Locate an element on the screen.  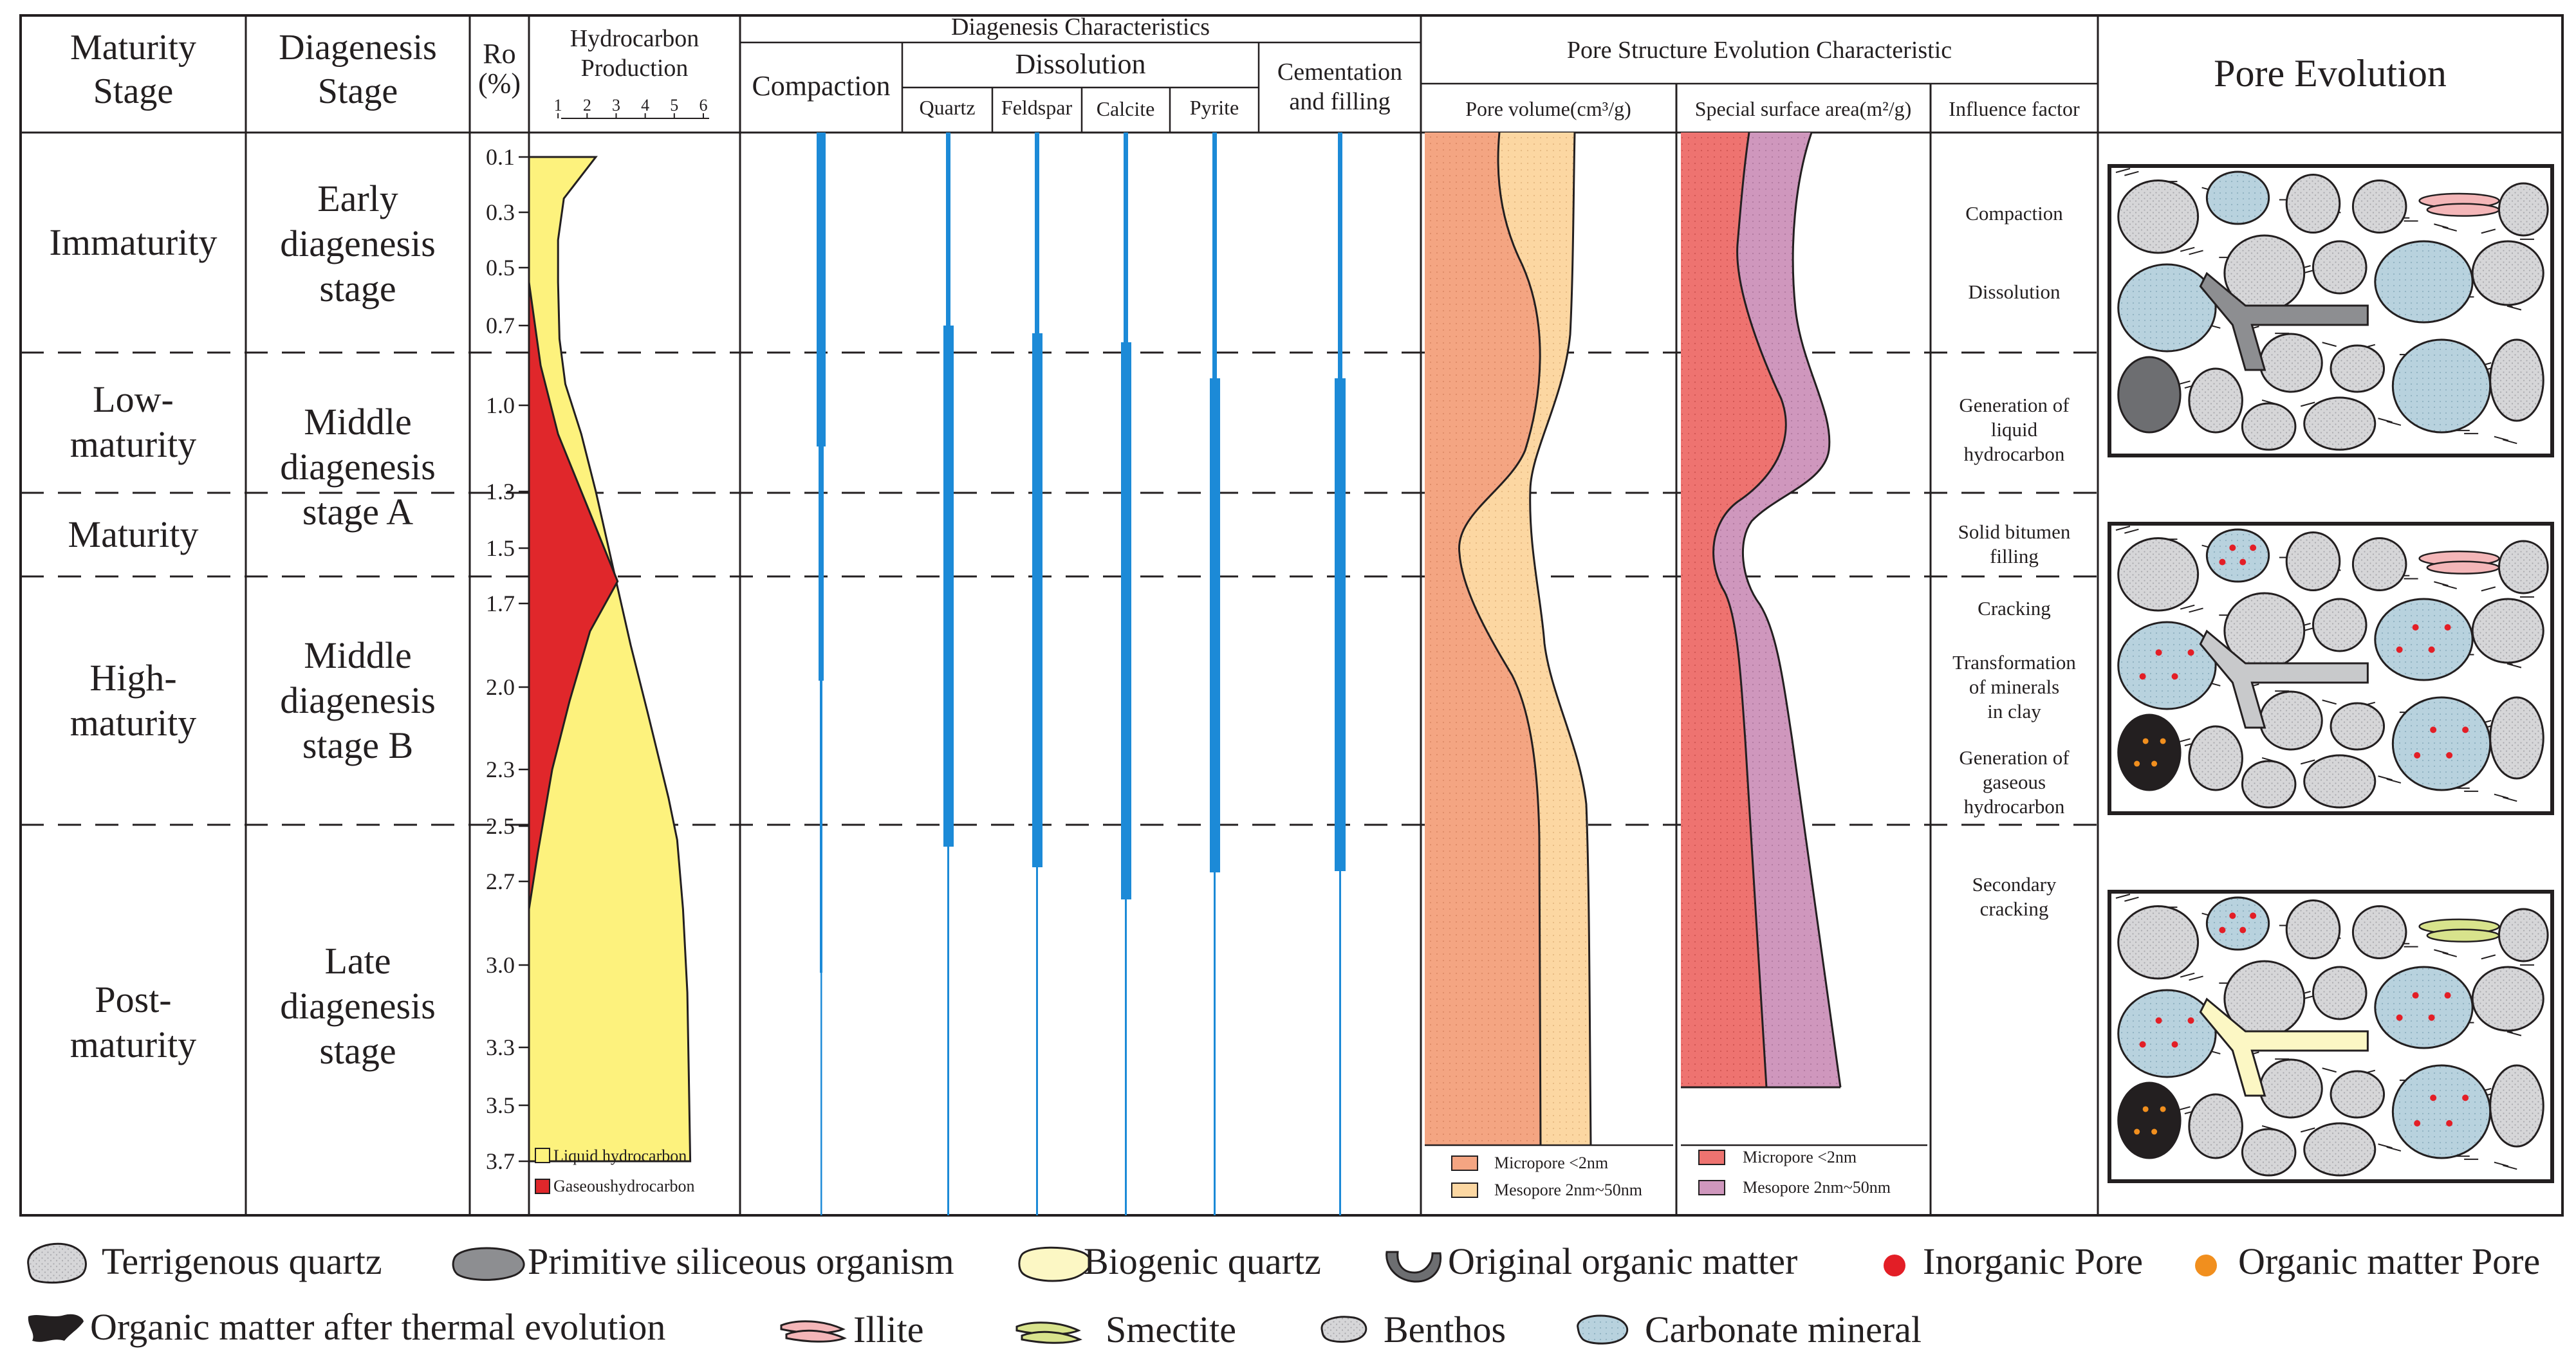
maturity-stage-2-line-1: Low- is located at coordinates (133, 399).